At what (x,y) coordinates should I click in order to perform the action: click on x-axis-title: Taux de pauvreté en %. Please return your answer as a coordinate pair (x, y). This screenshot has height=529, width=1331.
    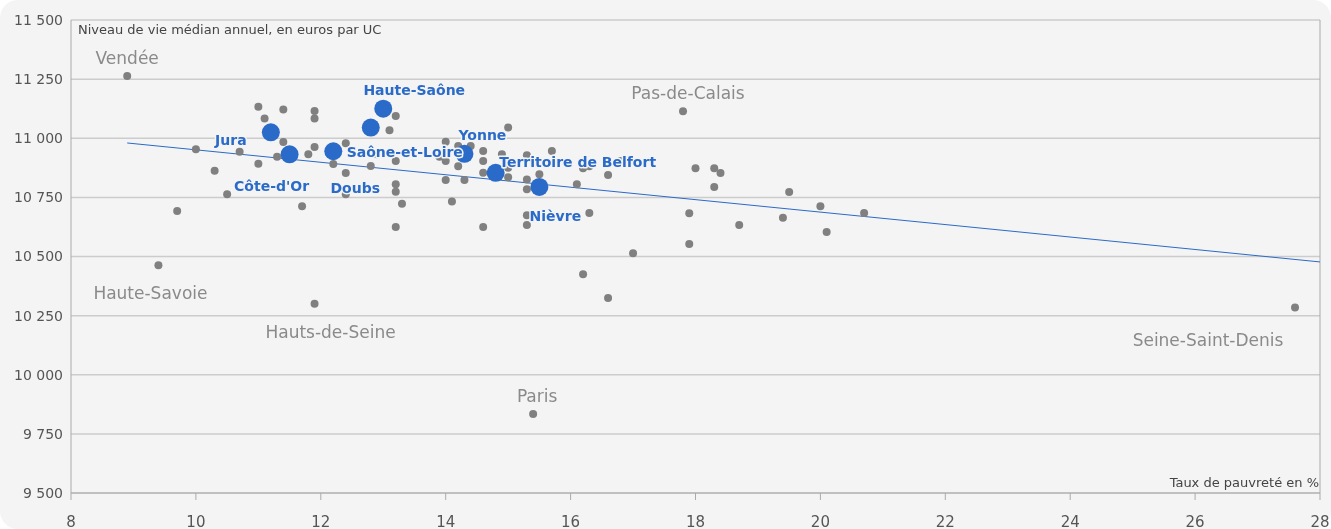
    Looking at the image, I should click on (1243, 482).